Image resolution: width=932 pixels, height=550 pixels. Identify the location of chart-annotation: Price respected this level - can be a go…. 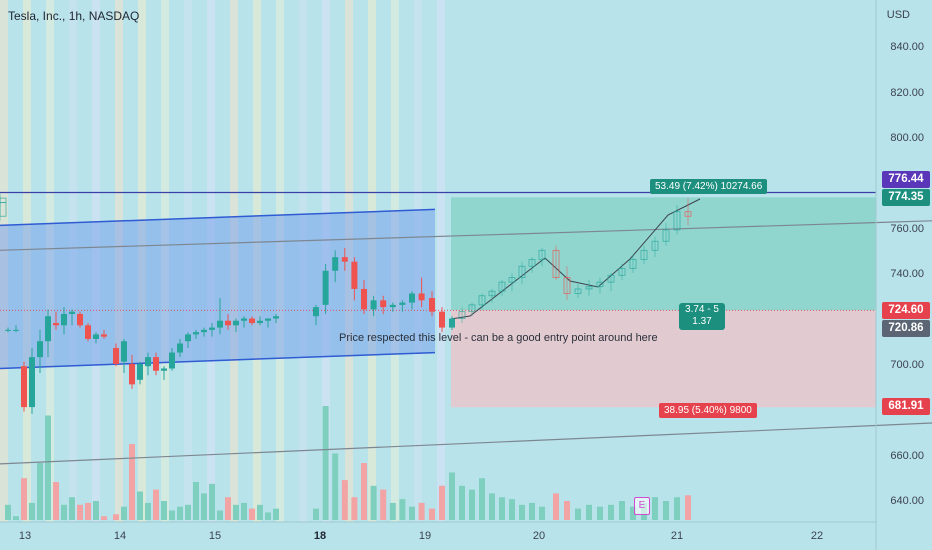
(498, 338).